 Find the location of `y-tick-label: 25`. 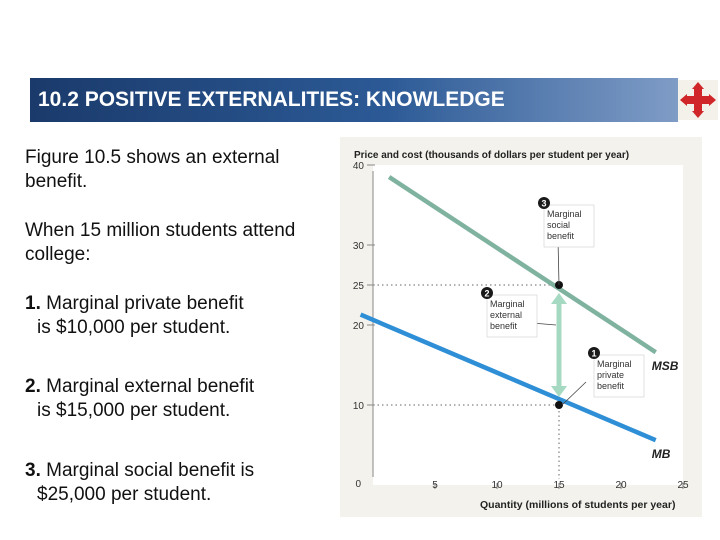

y-tick-label: 25 is located at coordinates (359, 286).